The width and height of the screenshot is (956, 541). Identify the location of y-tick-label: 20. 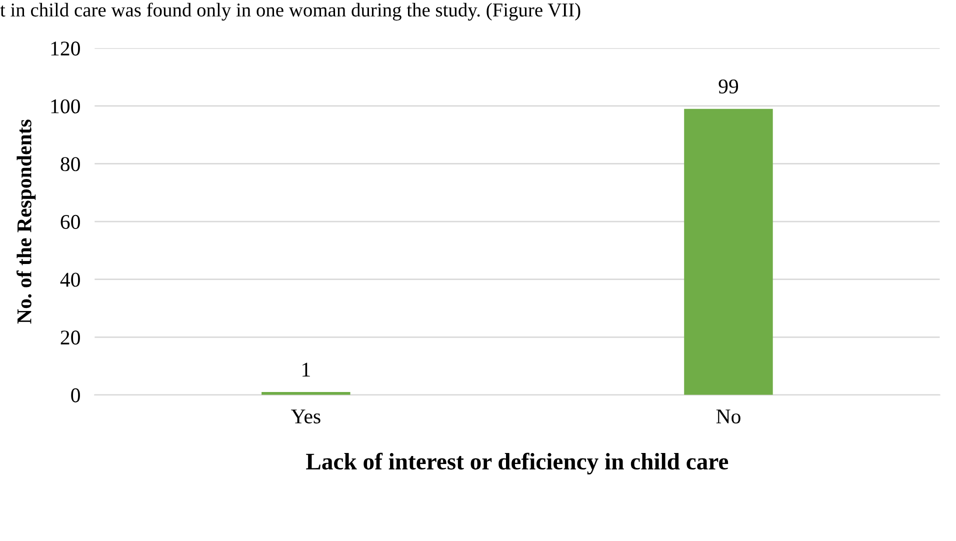
(70, 337).